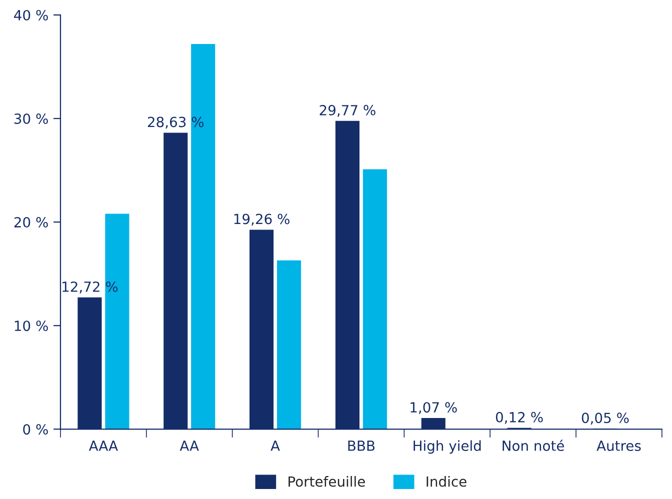 Image resolution: width=672 pixels, height=499 pixels. Describe the element at coordinates (31, 118) in the screenshot. I see `y-tick-label: 30 %` at that location.